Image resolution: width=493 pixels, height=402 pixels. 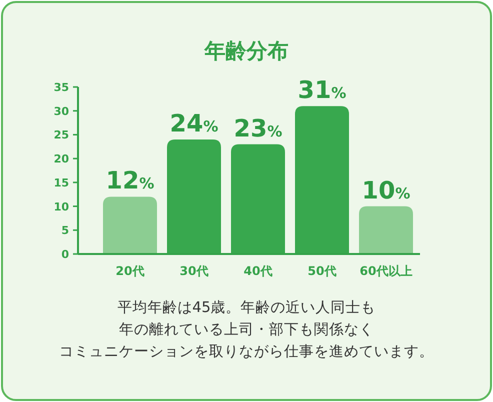 I want to click on x-tick-label: 30代, so click(x=194, y=271).